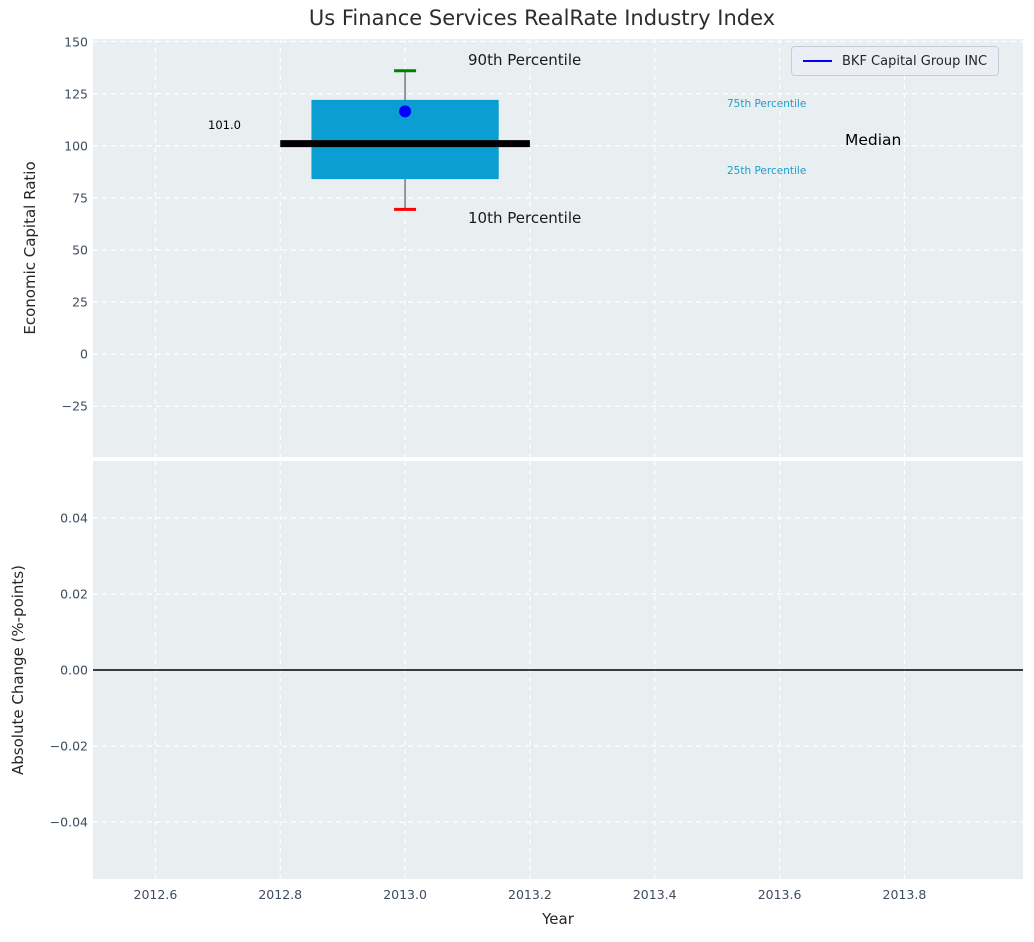 The width and height of the screenshot is (1034, 942). Describe the element at coordinates (30, 248) in the screenshot. I see `top-y-axis-label: Economic Capital Ratio` at that location.